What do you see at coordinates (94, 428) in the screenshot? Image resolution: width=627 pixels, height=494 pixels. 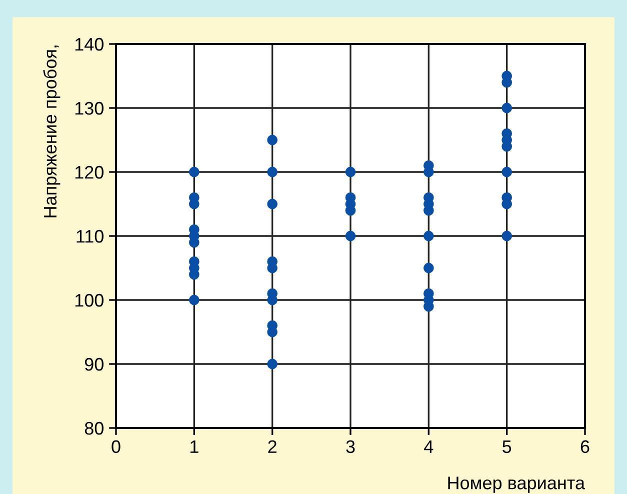 I see `y-tick-label: 80` at bounding box center [94, 428].